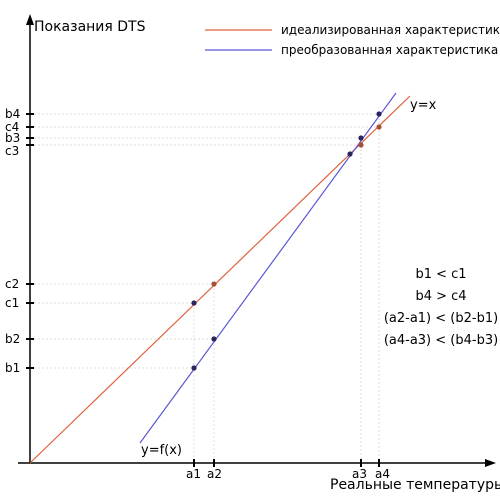 The height and width of the screenshot is (500, 500). What do you see at coordinates (30, 19) in the screenshot?
I see `y-axis-arrow` at bounding box center [30, 19].